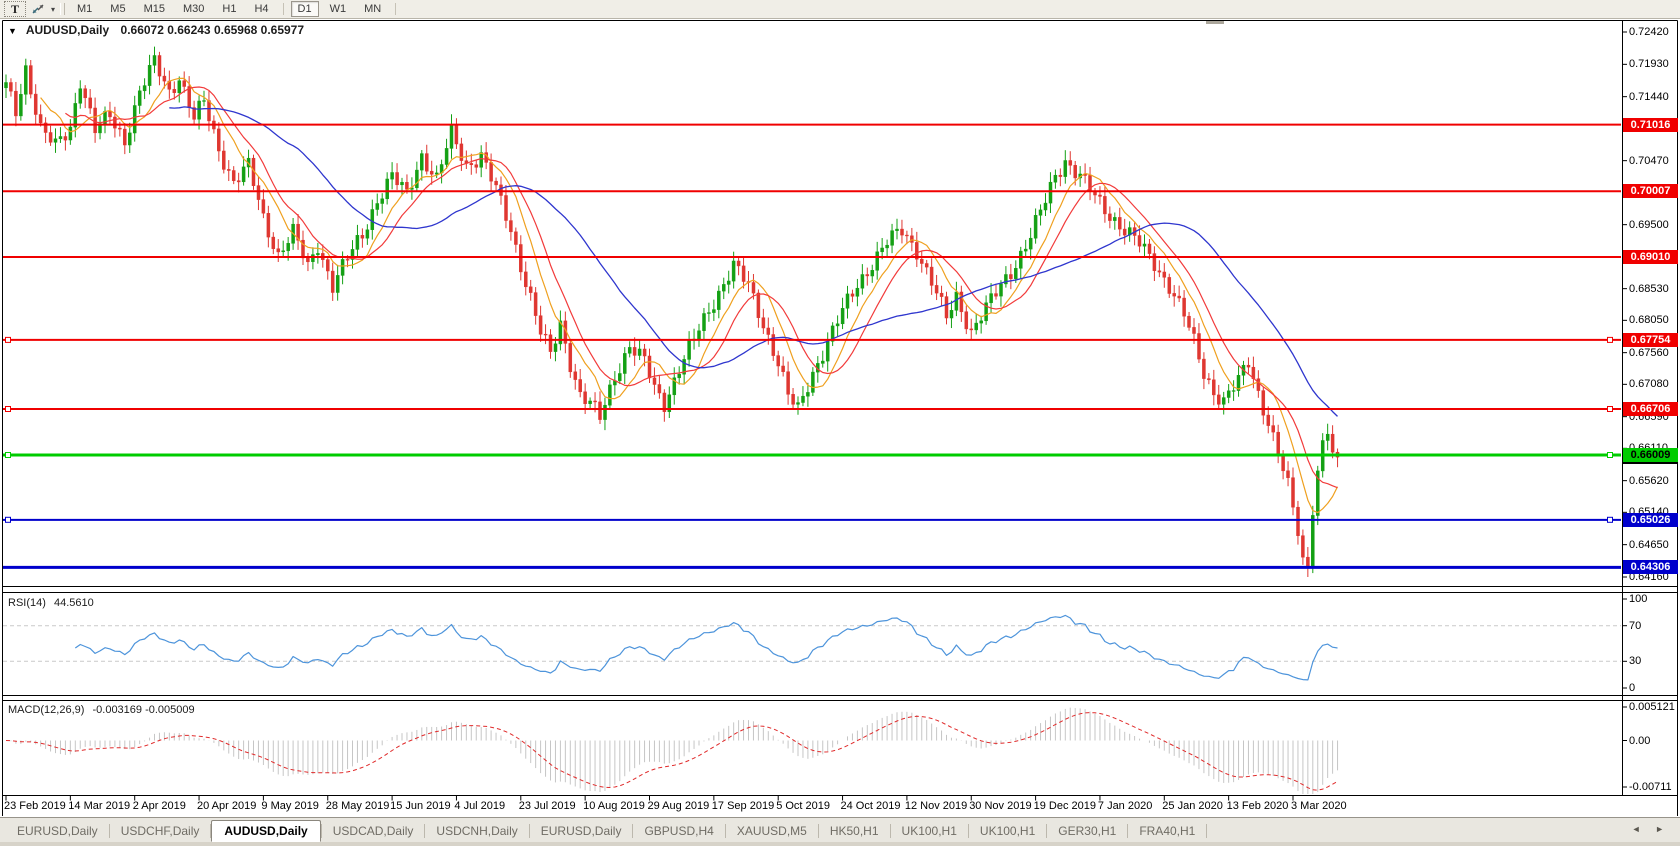 The height and width of the screenshot is (846, 1680). Describe the element at coordinates (373, 830) in the screenshot. I see `chart-tab-usdcad-daily: USDCAD,Daily` at that location.